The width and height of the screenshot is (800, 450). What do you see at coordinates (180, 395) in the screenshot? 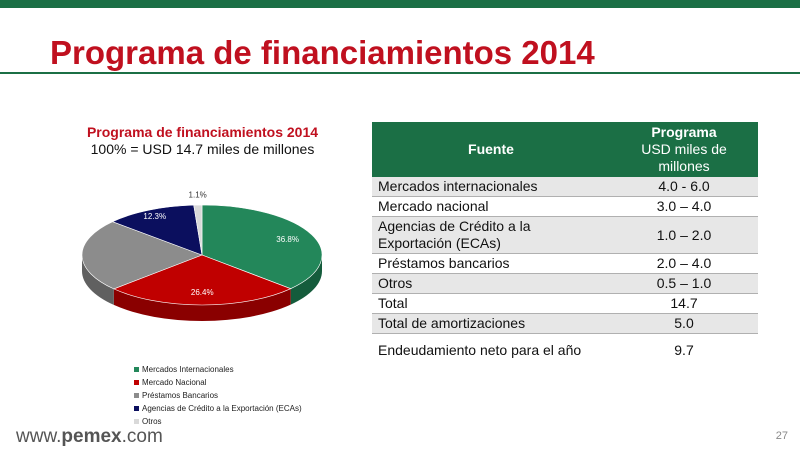
I see `legend-label: Préstamos Bancarios` at bounding box center [180, 395].